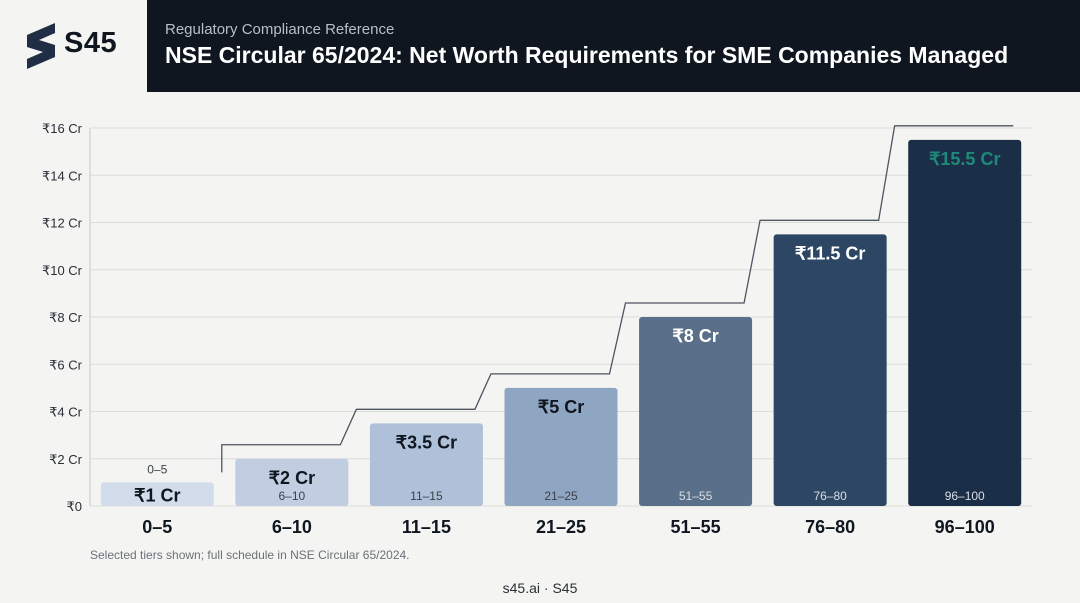  Describe the element at coordinates (540, 588) in the screenshot. I see `source-credit: s45.ai · S45` at that location.